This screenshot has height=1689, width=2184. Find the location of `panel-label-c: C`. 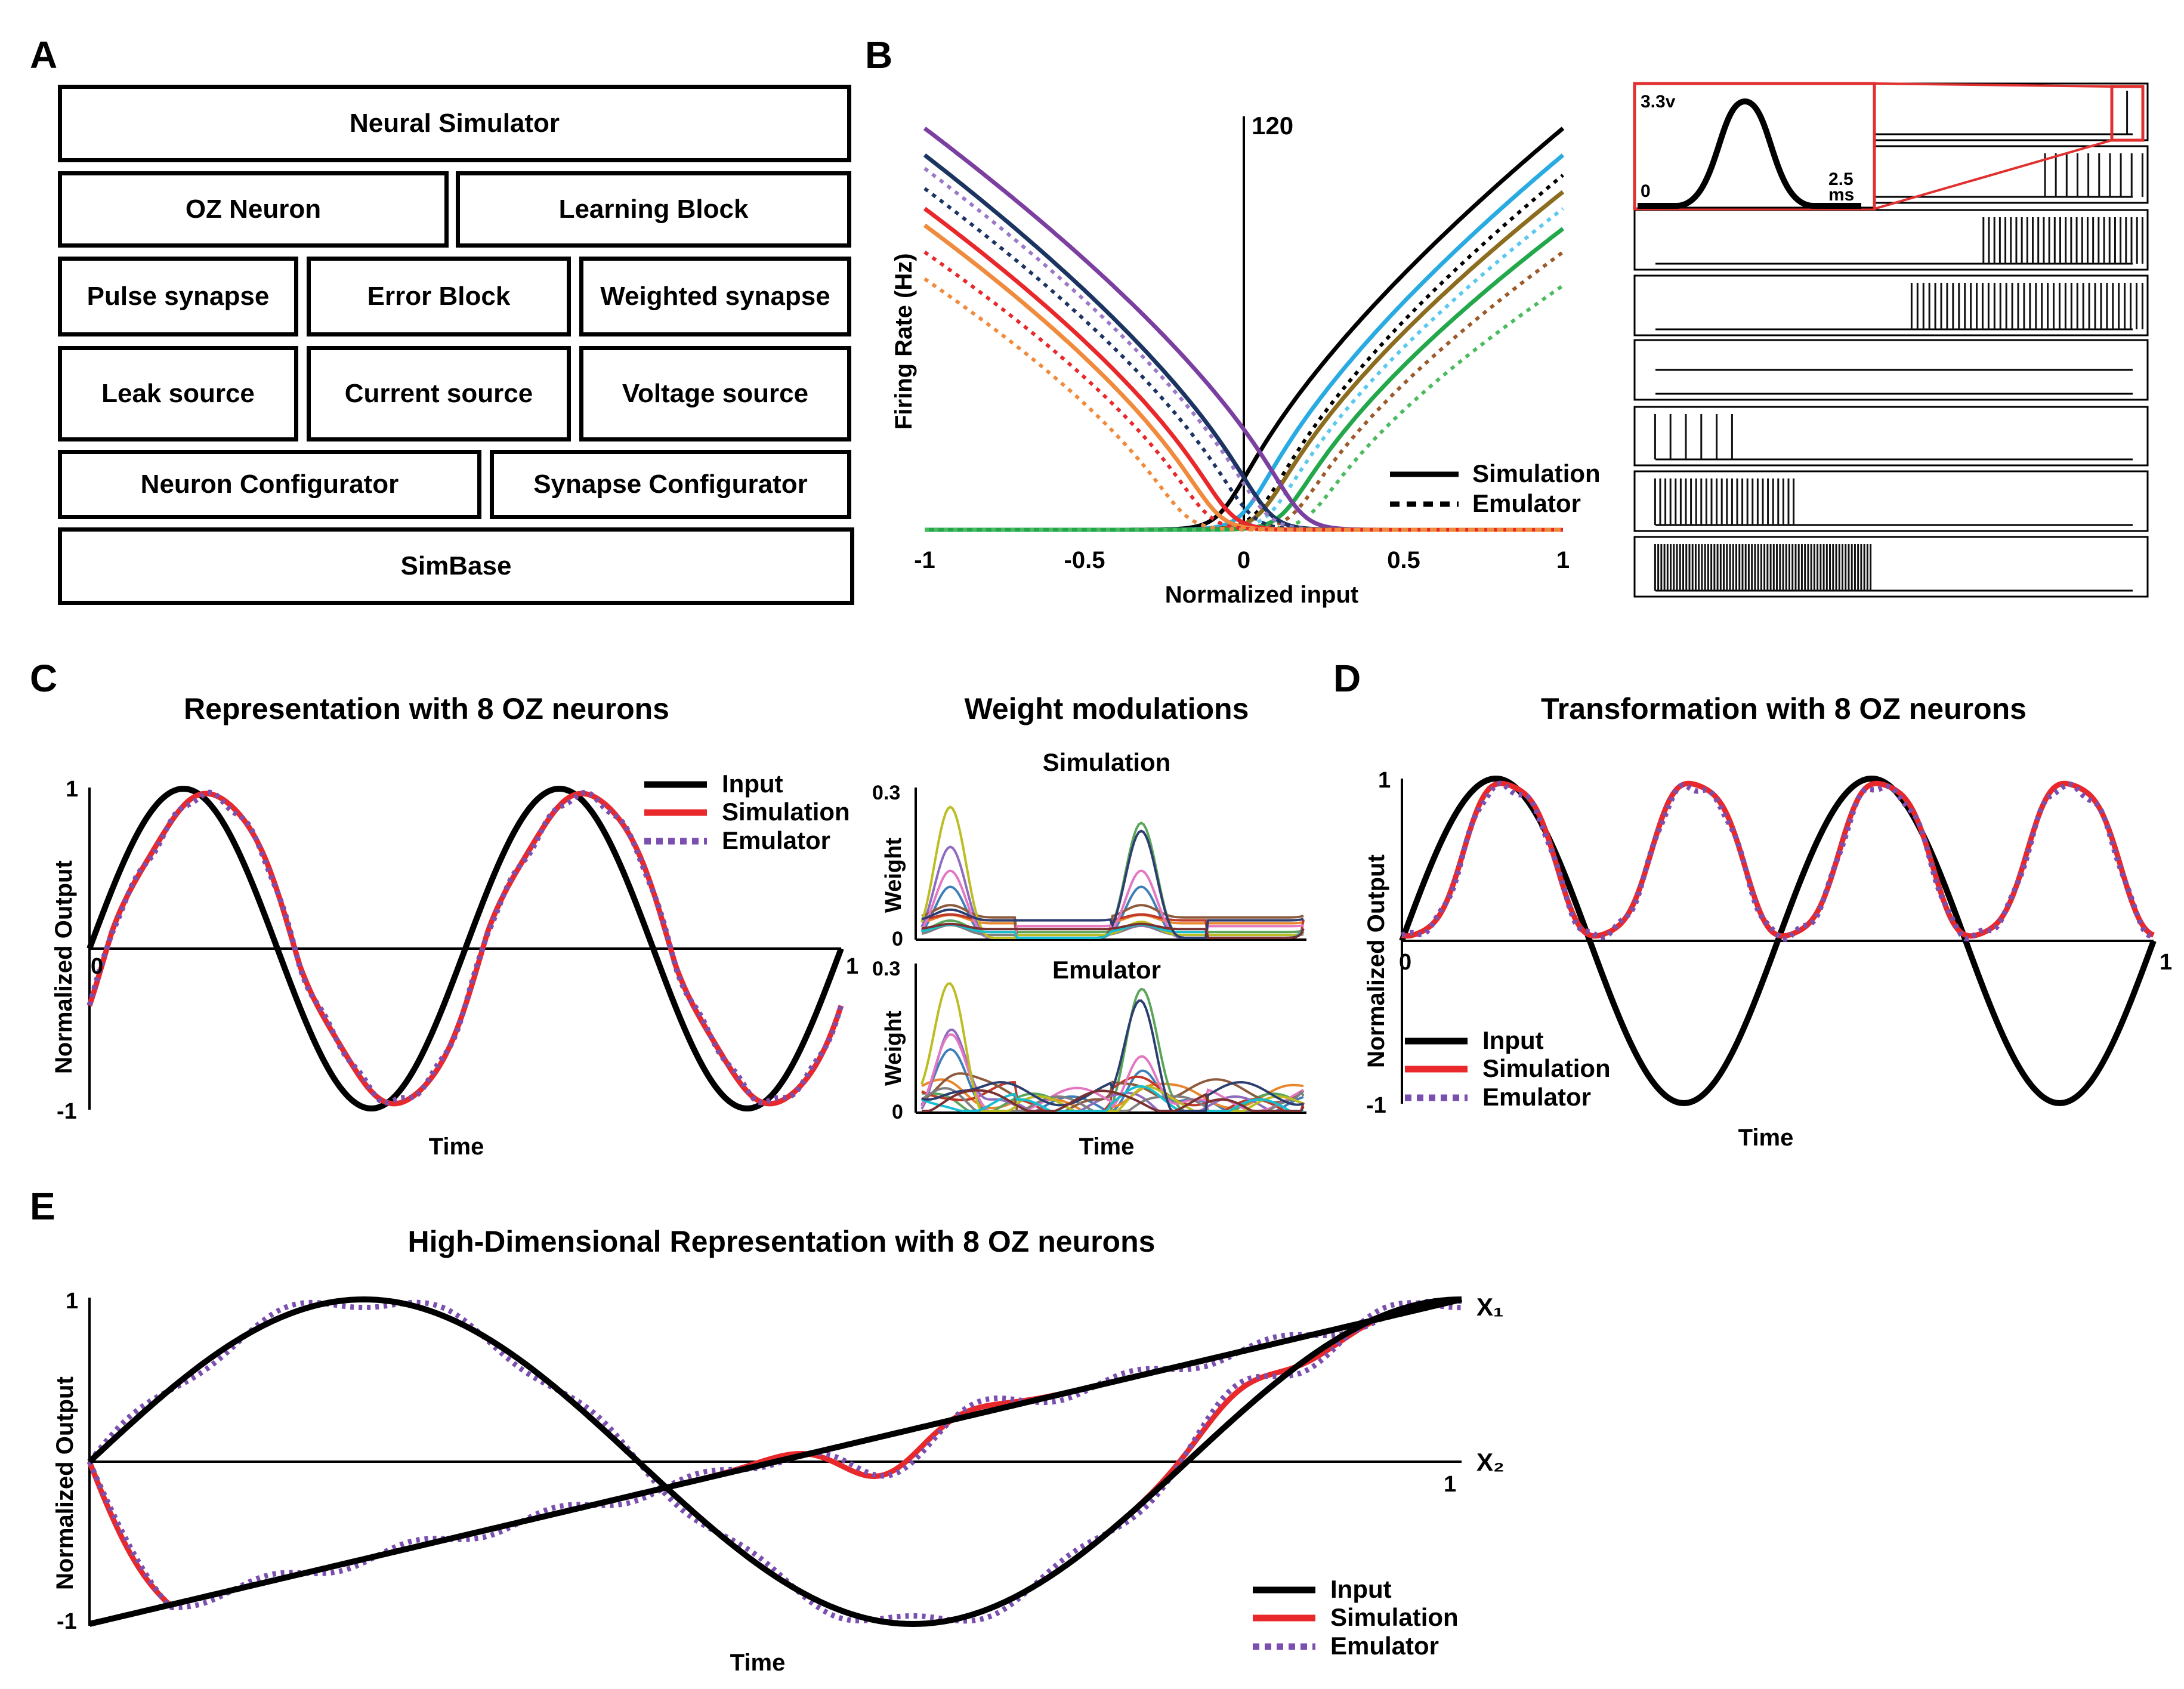

panel-label-c: C is located at coordinates (44, 678).